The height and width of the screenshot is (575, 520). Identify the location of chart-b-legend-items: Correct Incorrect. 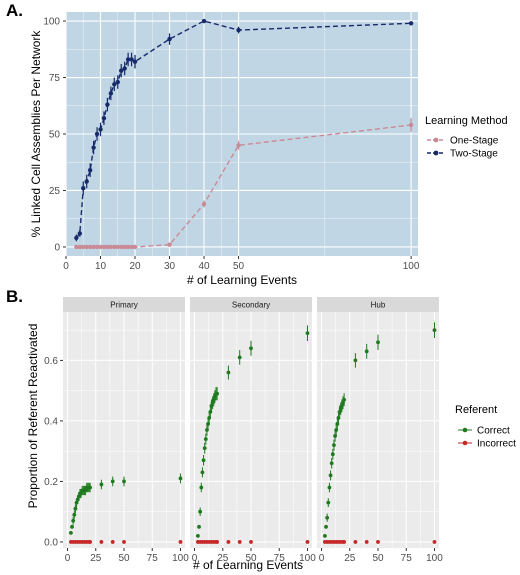
(487, 438).